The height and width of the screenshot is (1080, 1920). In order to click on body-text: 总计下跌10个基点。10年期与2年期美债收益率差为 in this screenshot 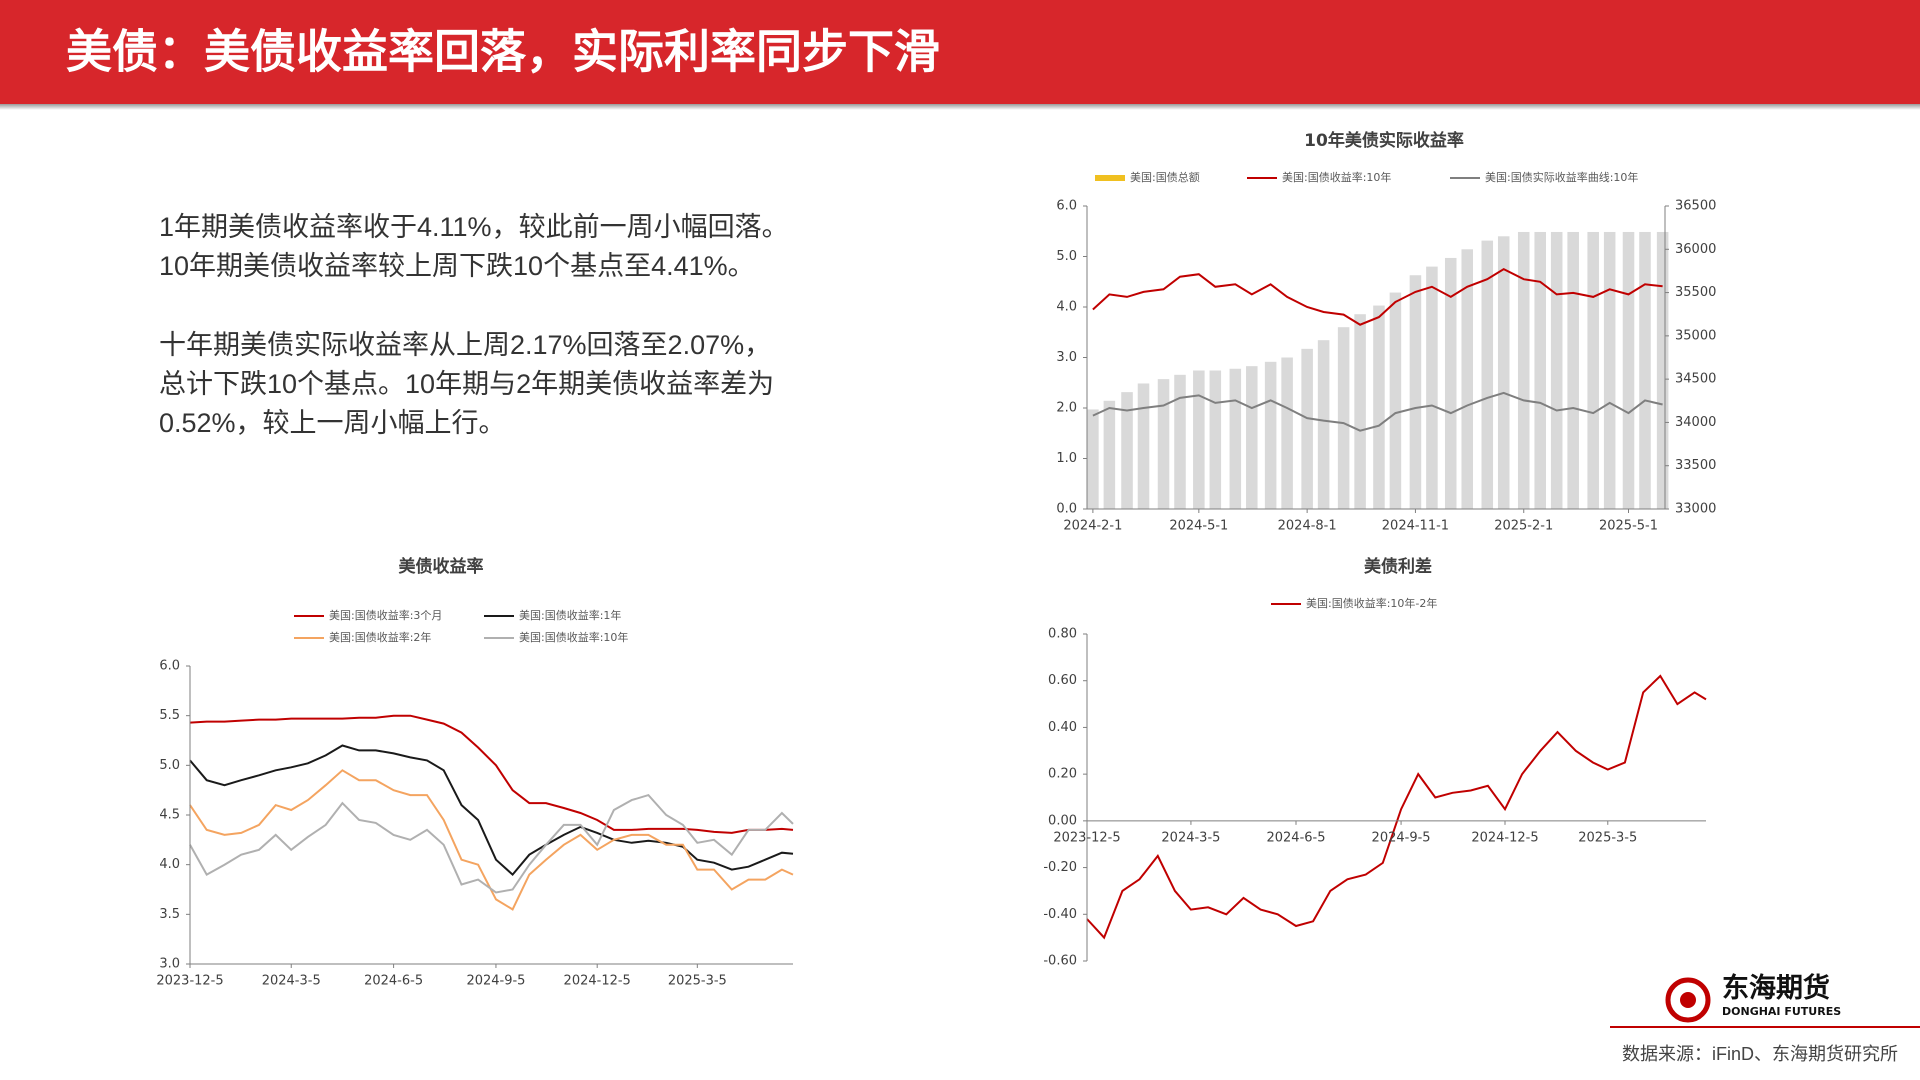, I will do `click(466, 384)`.